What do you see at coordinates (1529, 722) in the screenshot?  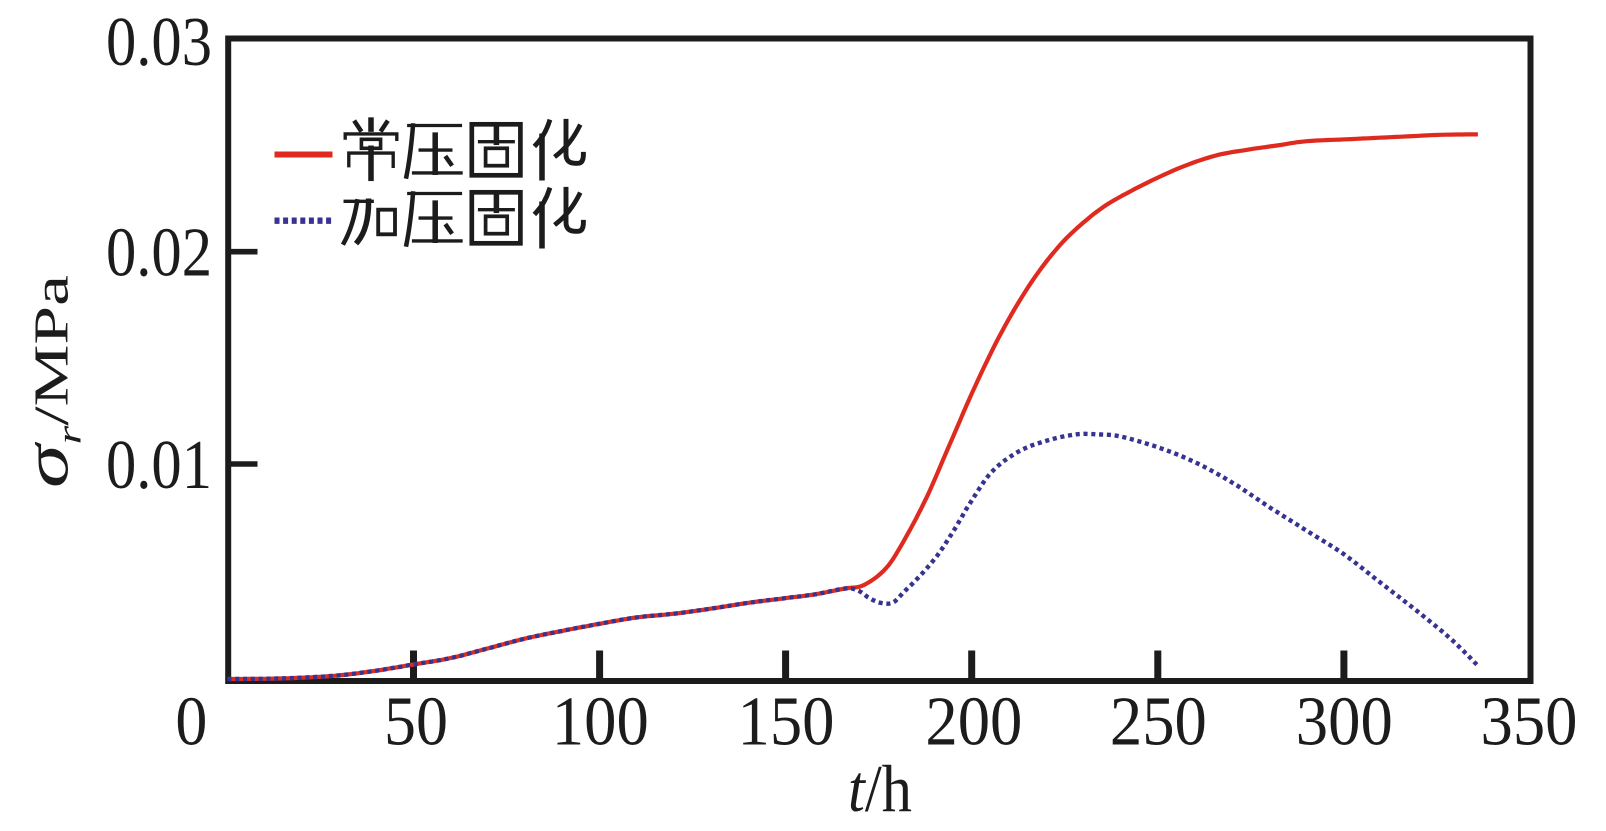 I see `svg-text: 350` at bounding box center [1529, 722].